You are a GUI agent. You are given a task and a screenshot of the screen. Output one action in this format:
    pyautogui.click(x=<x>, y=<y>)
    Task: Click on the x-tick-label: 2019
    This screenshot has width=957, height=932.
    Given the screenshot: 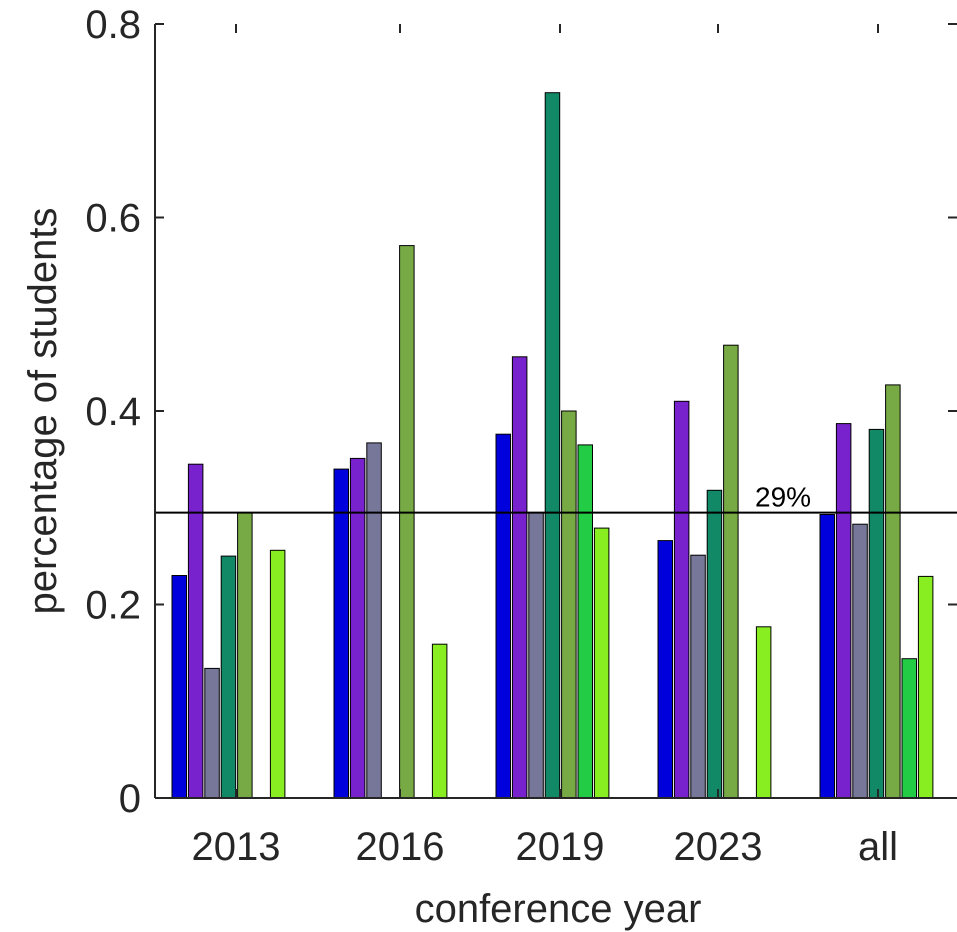 What is the action you would take?
    pyautogui.click(x=560, y=847)
    